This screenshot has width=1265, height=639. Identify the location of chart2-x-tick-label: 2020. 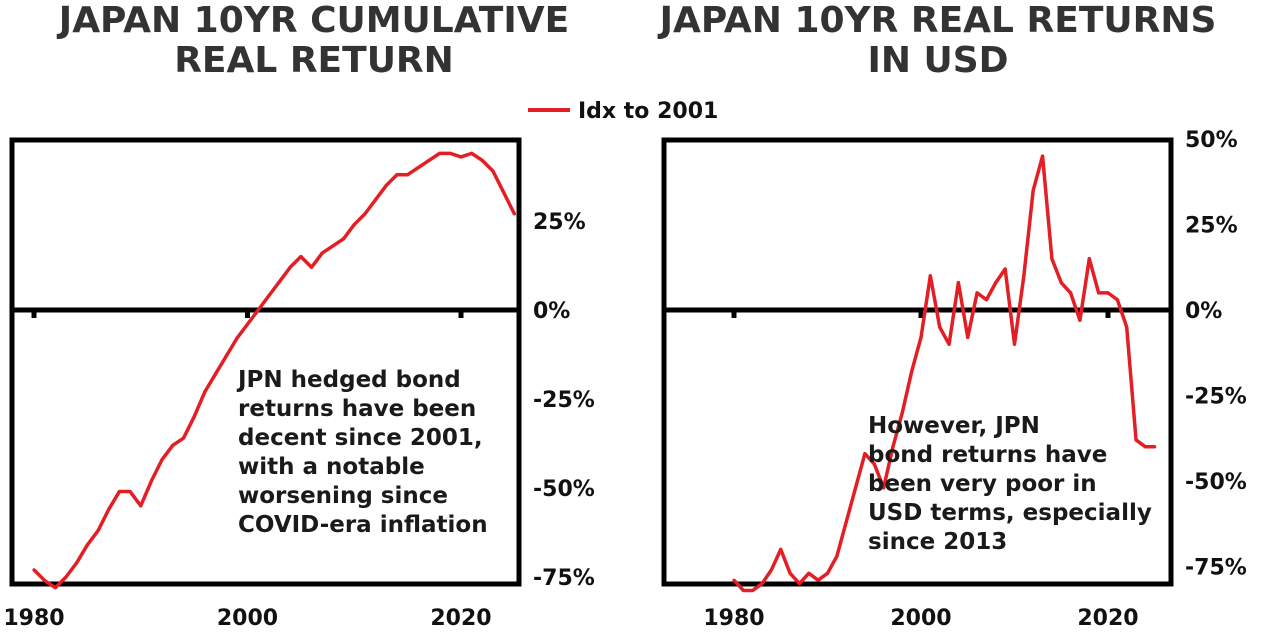
(1107, 618).